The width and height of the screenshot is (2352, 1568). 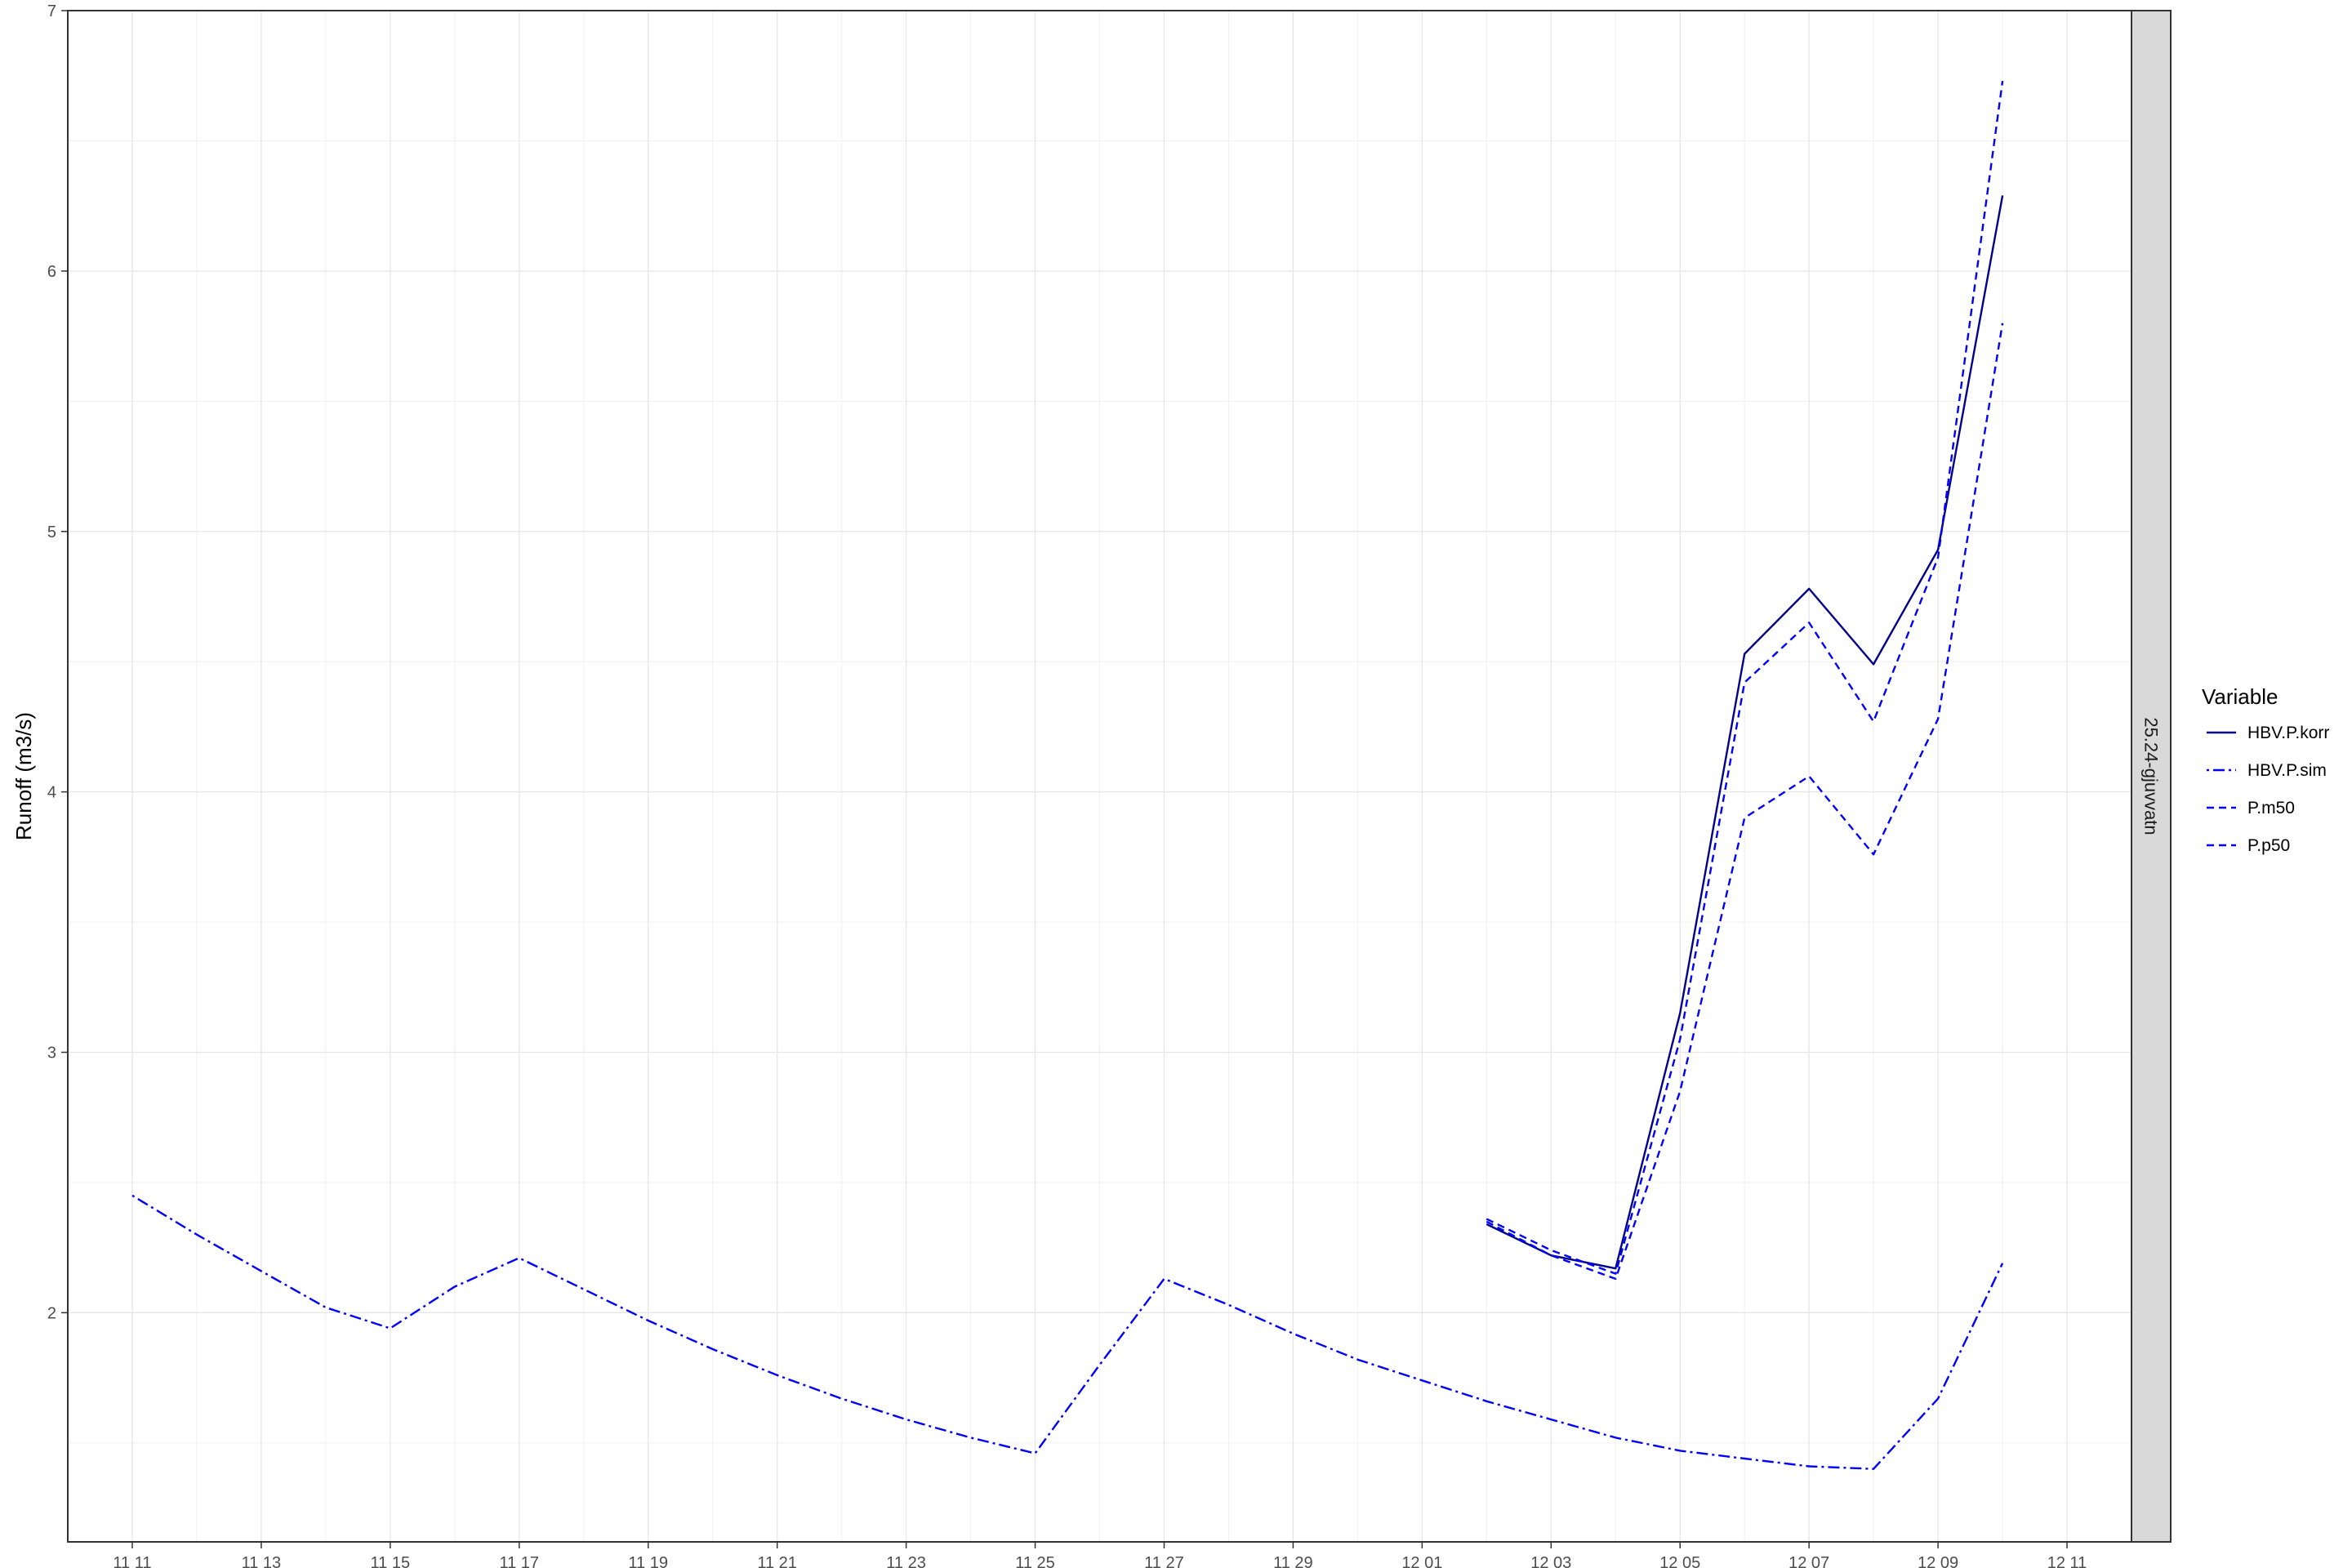 I want to click on x-tick-label: 11 23, so click(x=906, y=1561).